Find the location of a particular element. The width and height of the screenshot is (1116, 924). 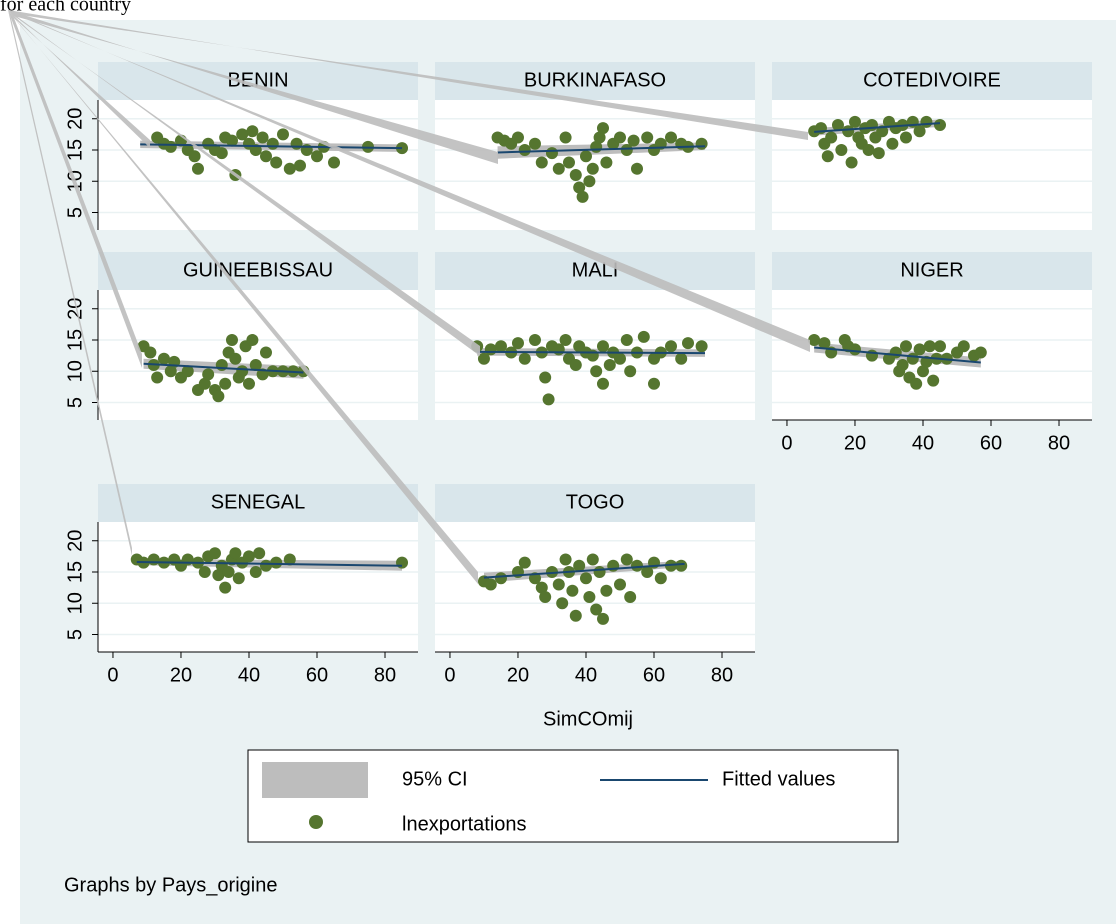

panel-title: NIGER is located at coordinates (931, 270).